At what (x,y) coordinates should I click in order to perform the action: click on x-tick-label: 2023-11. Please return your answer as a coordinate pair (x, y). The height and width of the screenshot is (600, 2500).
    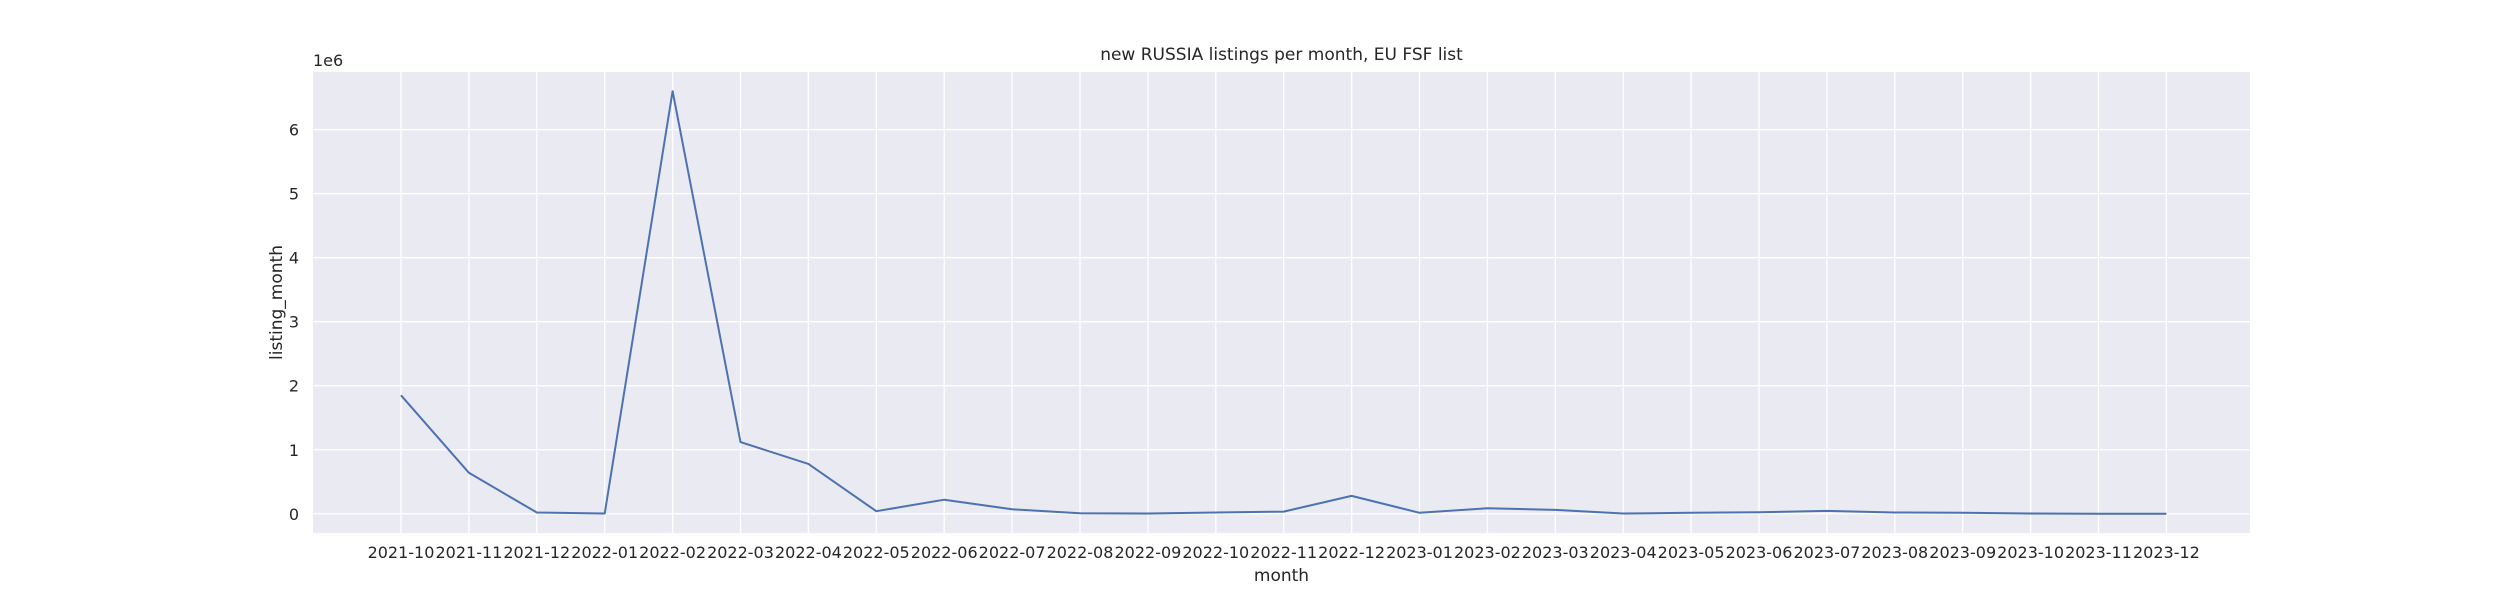
    Looking at the image, I should click on (2098, 552).